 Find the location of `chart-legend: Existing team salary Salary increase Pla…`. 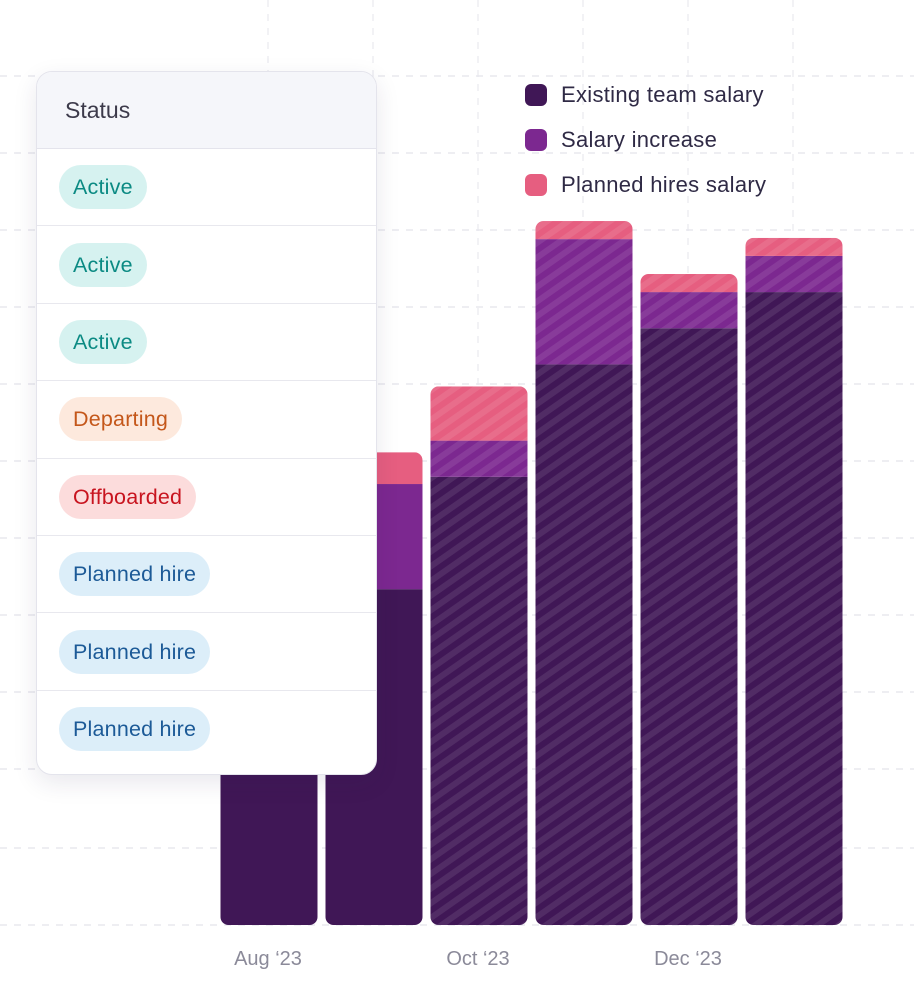

chart-legend: Existing team salary Salary increase Pla… is located at coordinates (645, 139).